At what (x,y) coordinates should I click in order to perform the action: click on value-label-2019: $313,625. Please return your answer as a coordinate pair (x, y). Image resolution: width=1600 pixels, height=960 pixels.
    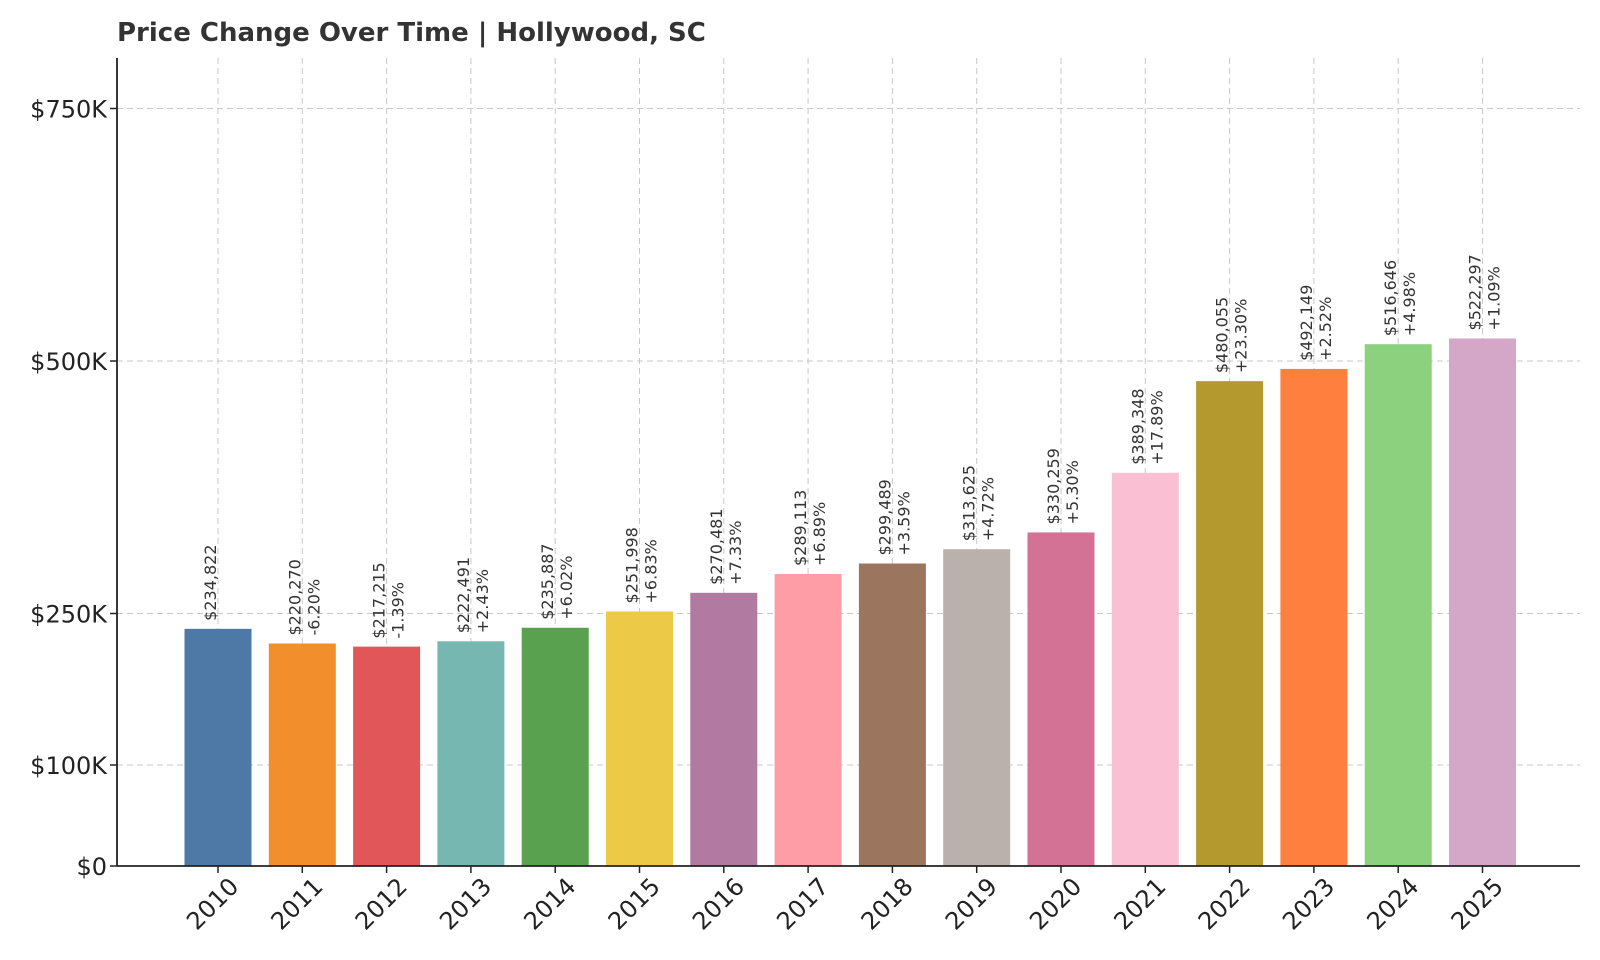
    Looking at the image, I should click on (969, 503).